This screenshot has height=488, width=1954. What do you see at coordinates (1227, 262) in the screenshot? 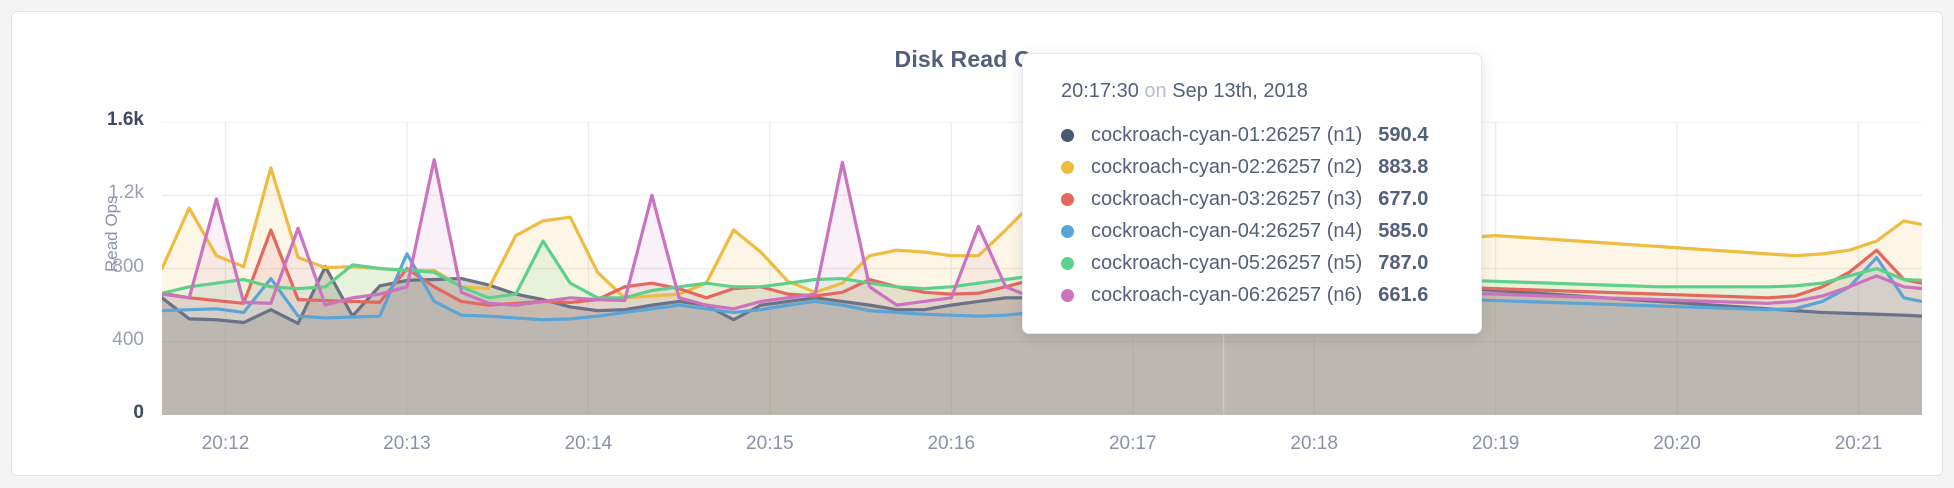
I see `tooltip-series-label: cockroach-cyan-05:26257 (n5)` at bounding box center [1227, 262].